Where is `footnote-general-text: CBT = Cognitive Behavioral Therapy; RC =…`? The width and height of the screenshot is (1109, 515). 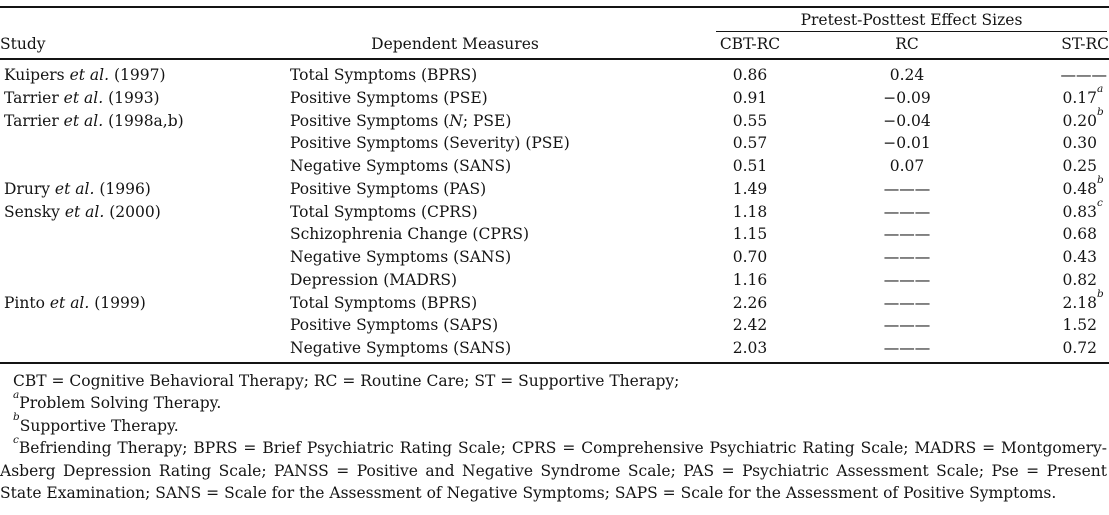
footnote-general-text: CBT = Cognitive Behavioral Therapy; RC =… is located at coordinates (346, 380).